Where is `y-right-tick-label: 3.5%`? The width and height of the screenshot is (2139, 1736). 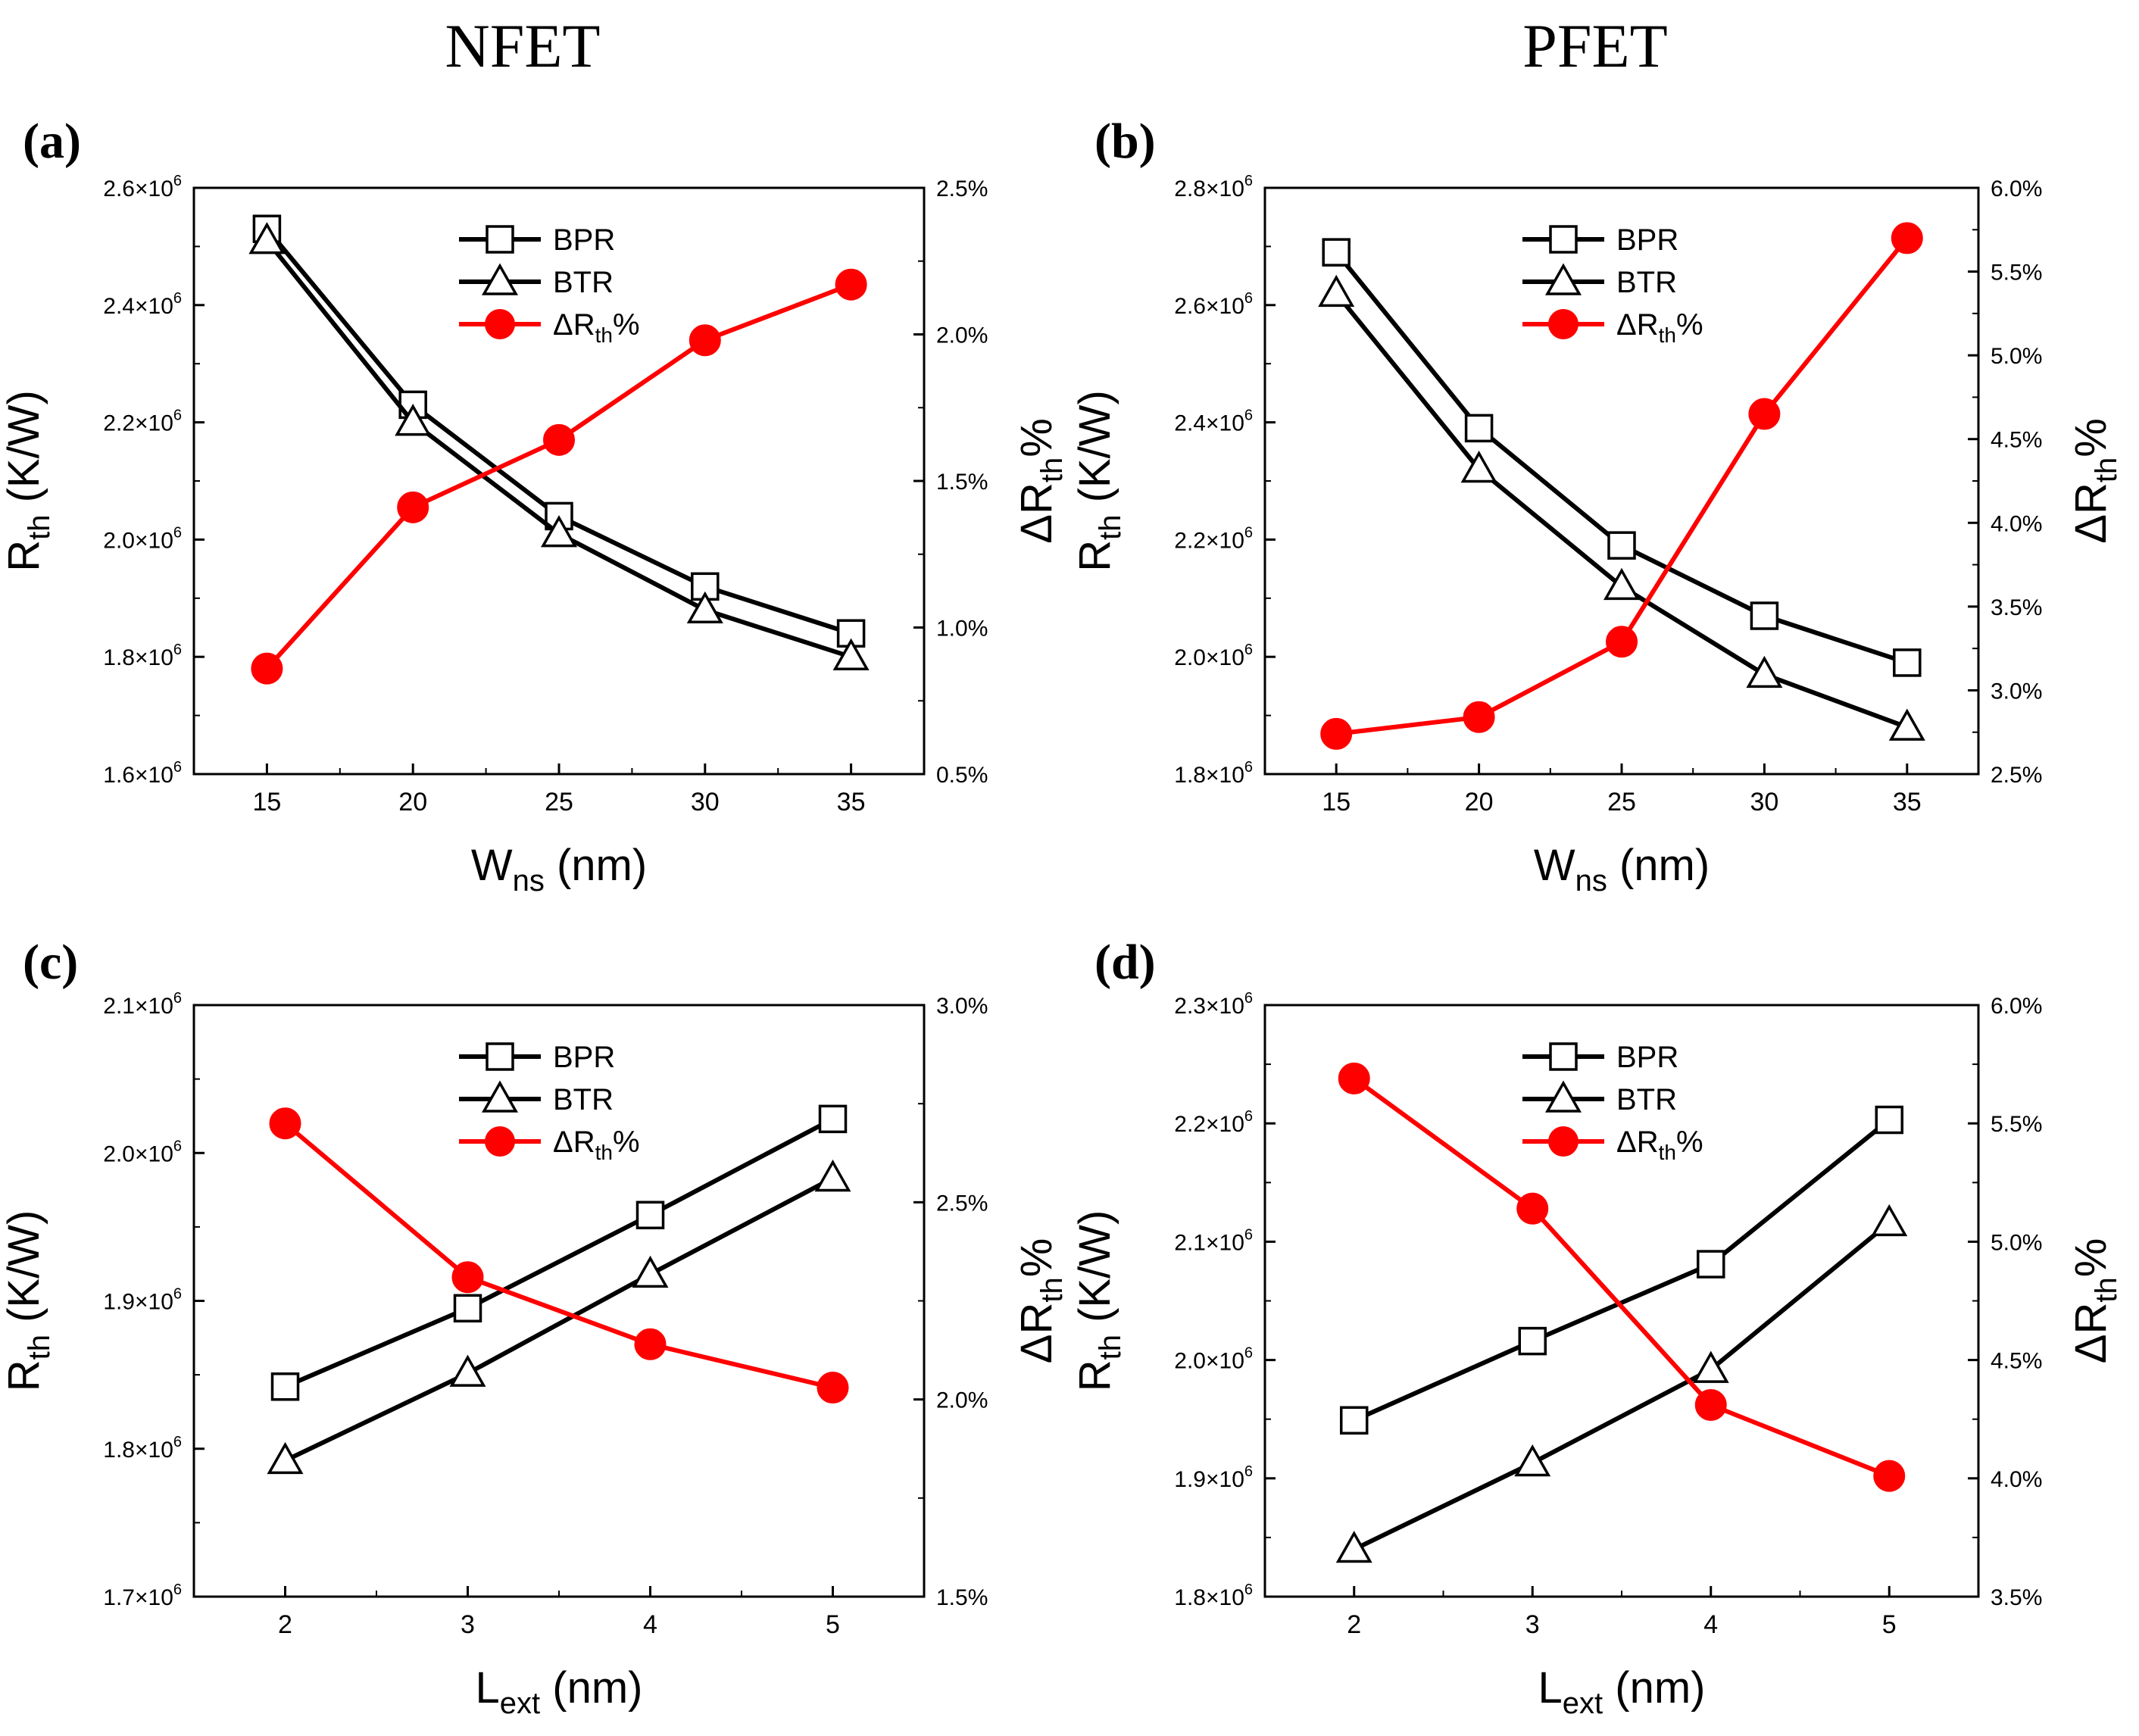
y-right-tick-label: 3.5% is located at coordinates (2016, 607).